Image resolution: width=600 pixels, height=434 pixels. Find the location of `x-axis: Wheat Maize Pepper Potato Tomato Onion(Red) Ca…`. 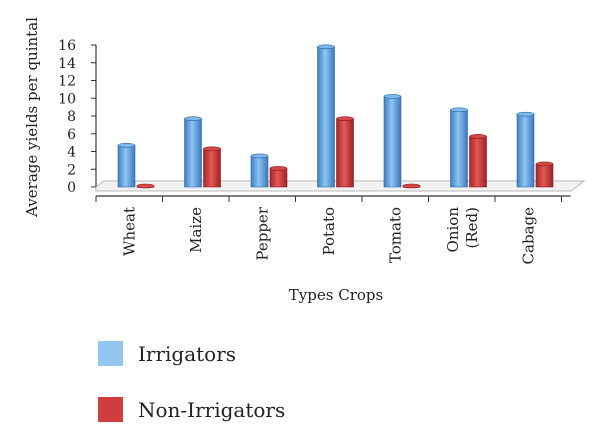

x-axis: Wheat Maize Pepper Potato Tomato Onion(Red) Ca… is located at coordinates (333, 230).